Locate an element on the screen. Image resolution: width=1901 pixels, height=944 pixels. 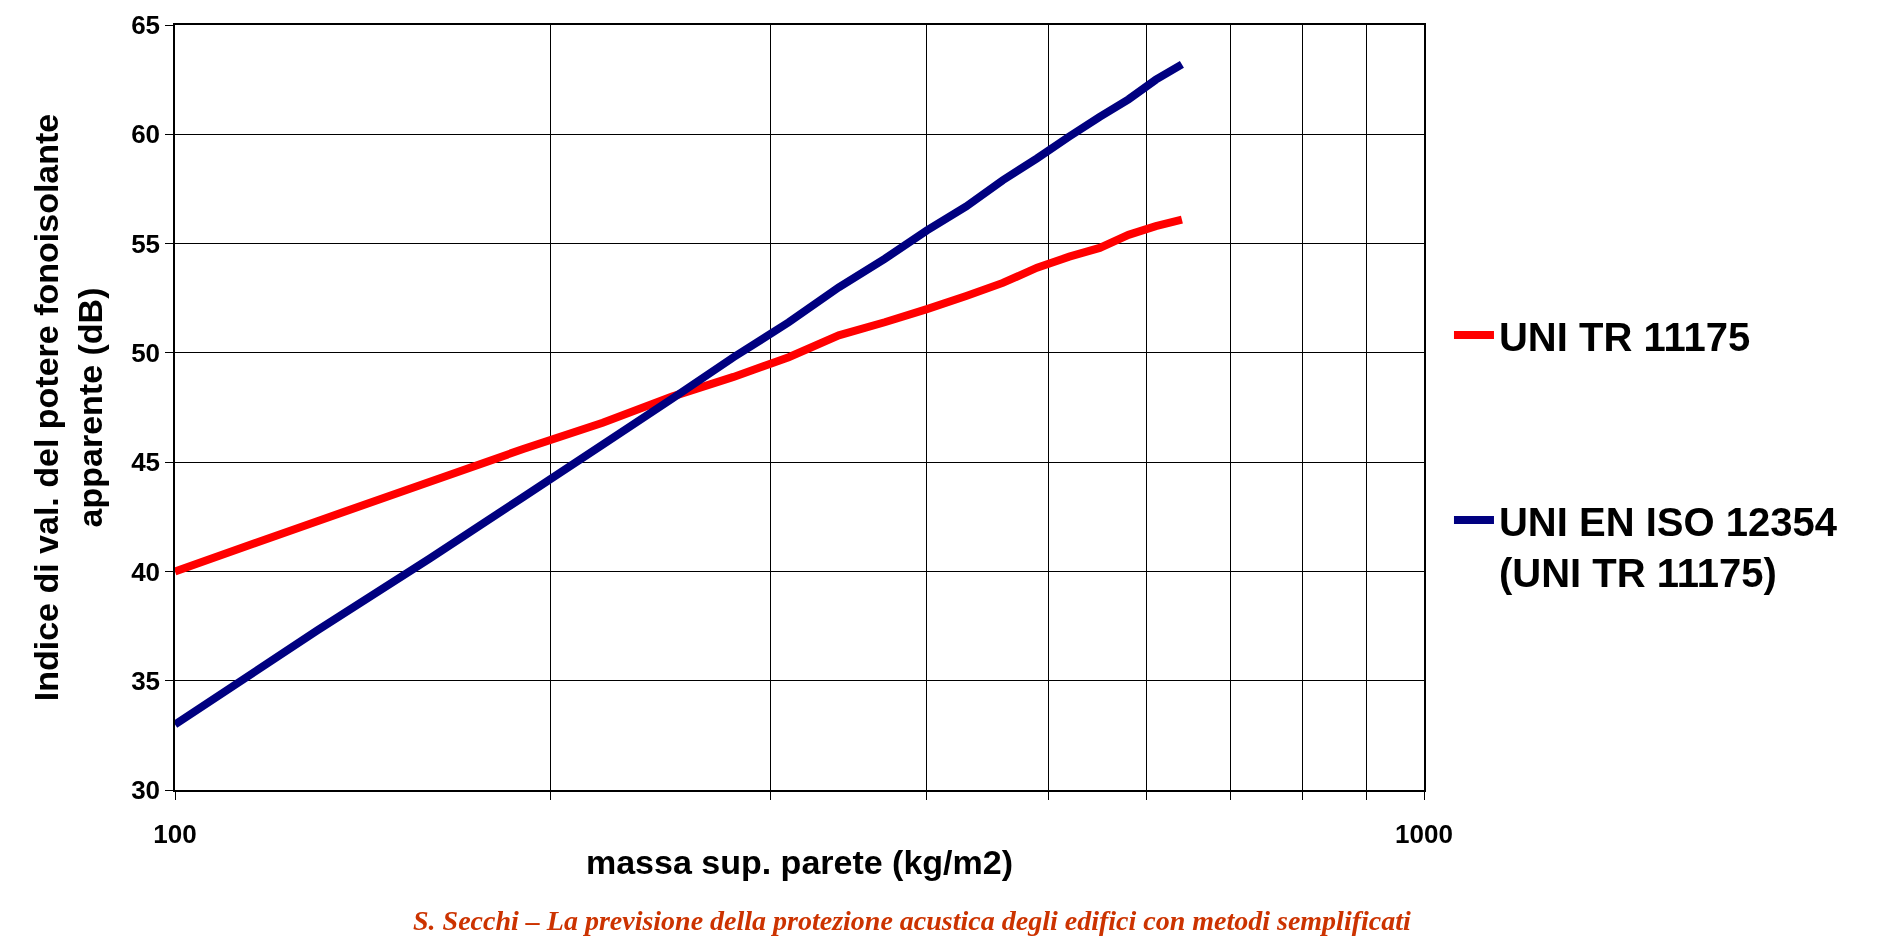
legend-label: UNI EN ISO 12354 (UNI TR 11175) is located at coordinates (1668, 547).